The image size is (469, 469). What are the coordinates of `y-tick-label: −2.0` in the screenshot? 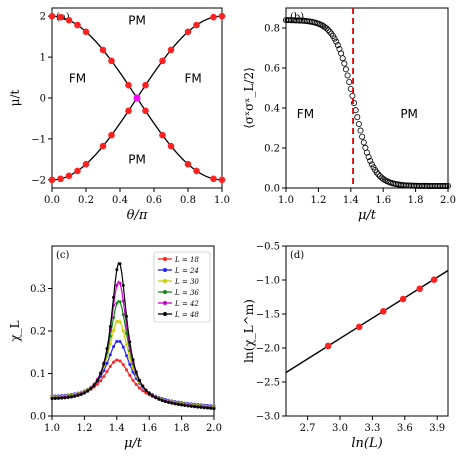 It's located at (268, 349).